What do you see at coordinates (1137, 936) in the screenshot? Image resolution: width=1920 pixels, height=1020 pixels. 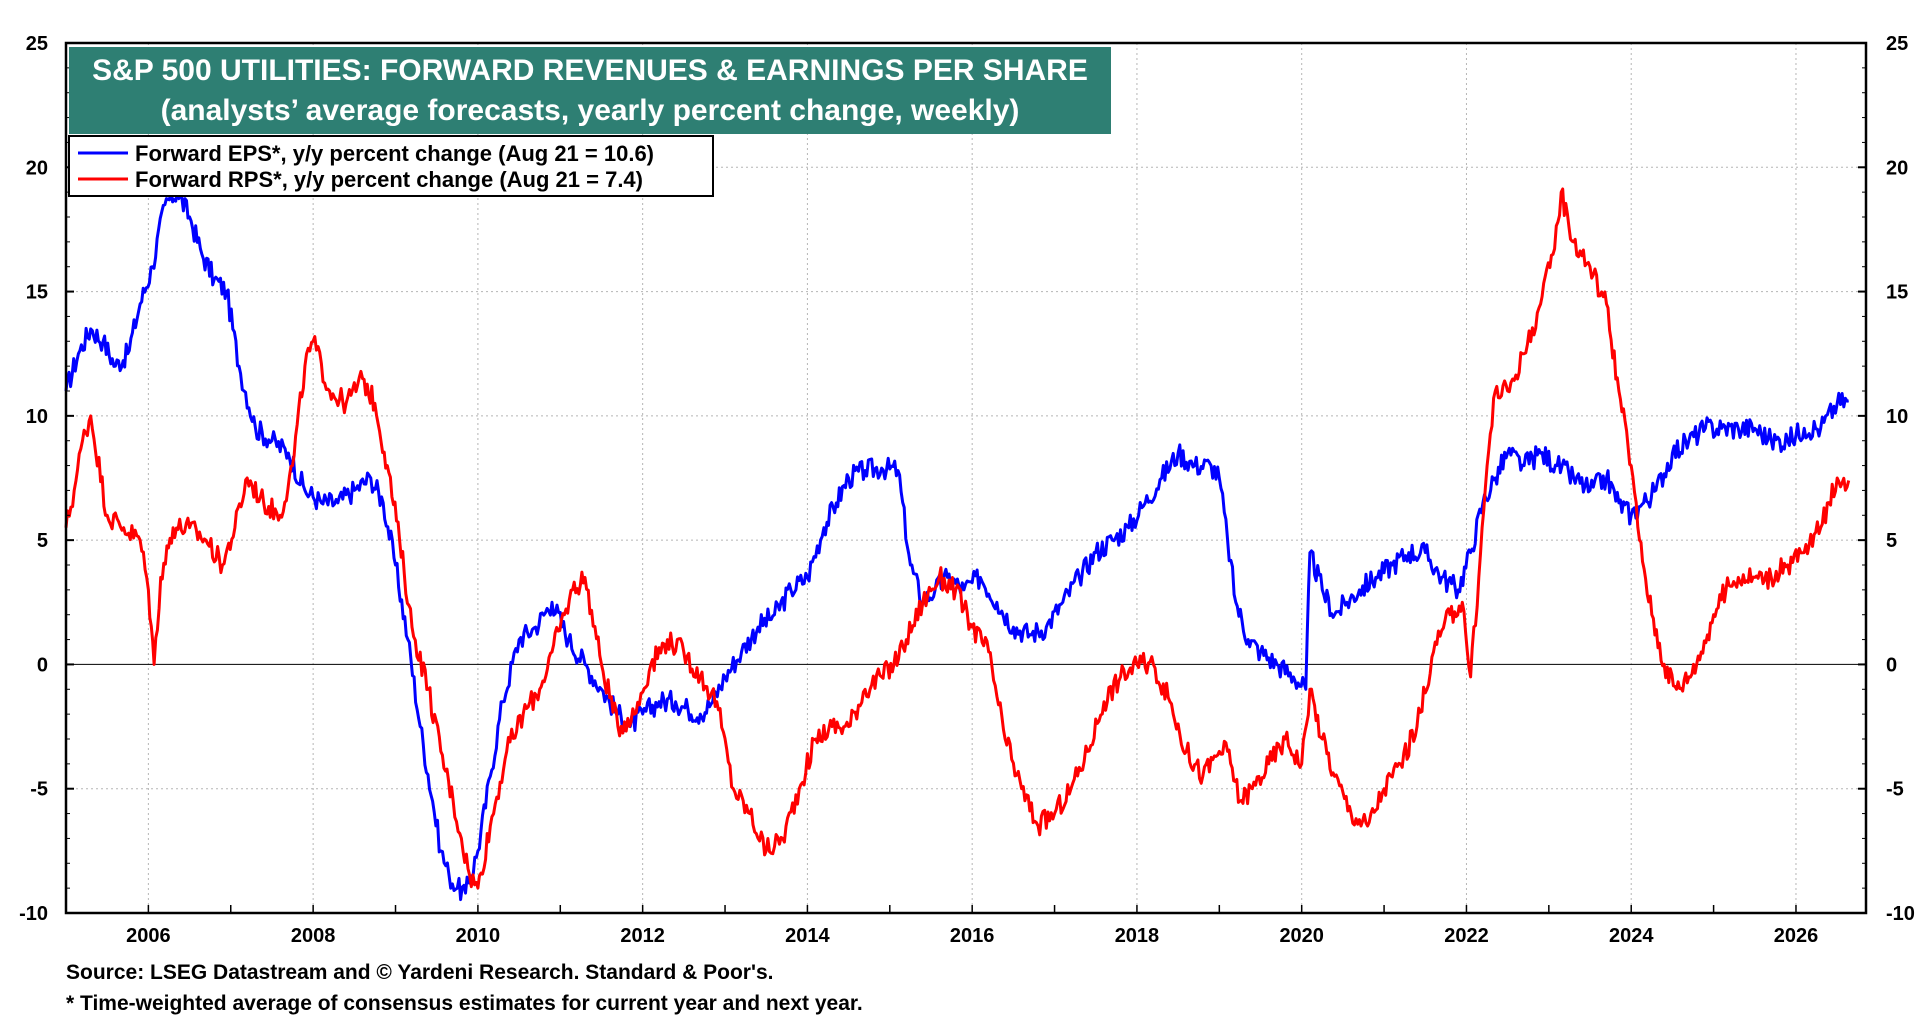 I see `x-tick-label: 2018` at bounding box center [1137, 936].